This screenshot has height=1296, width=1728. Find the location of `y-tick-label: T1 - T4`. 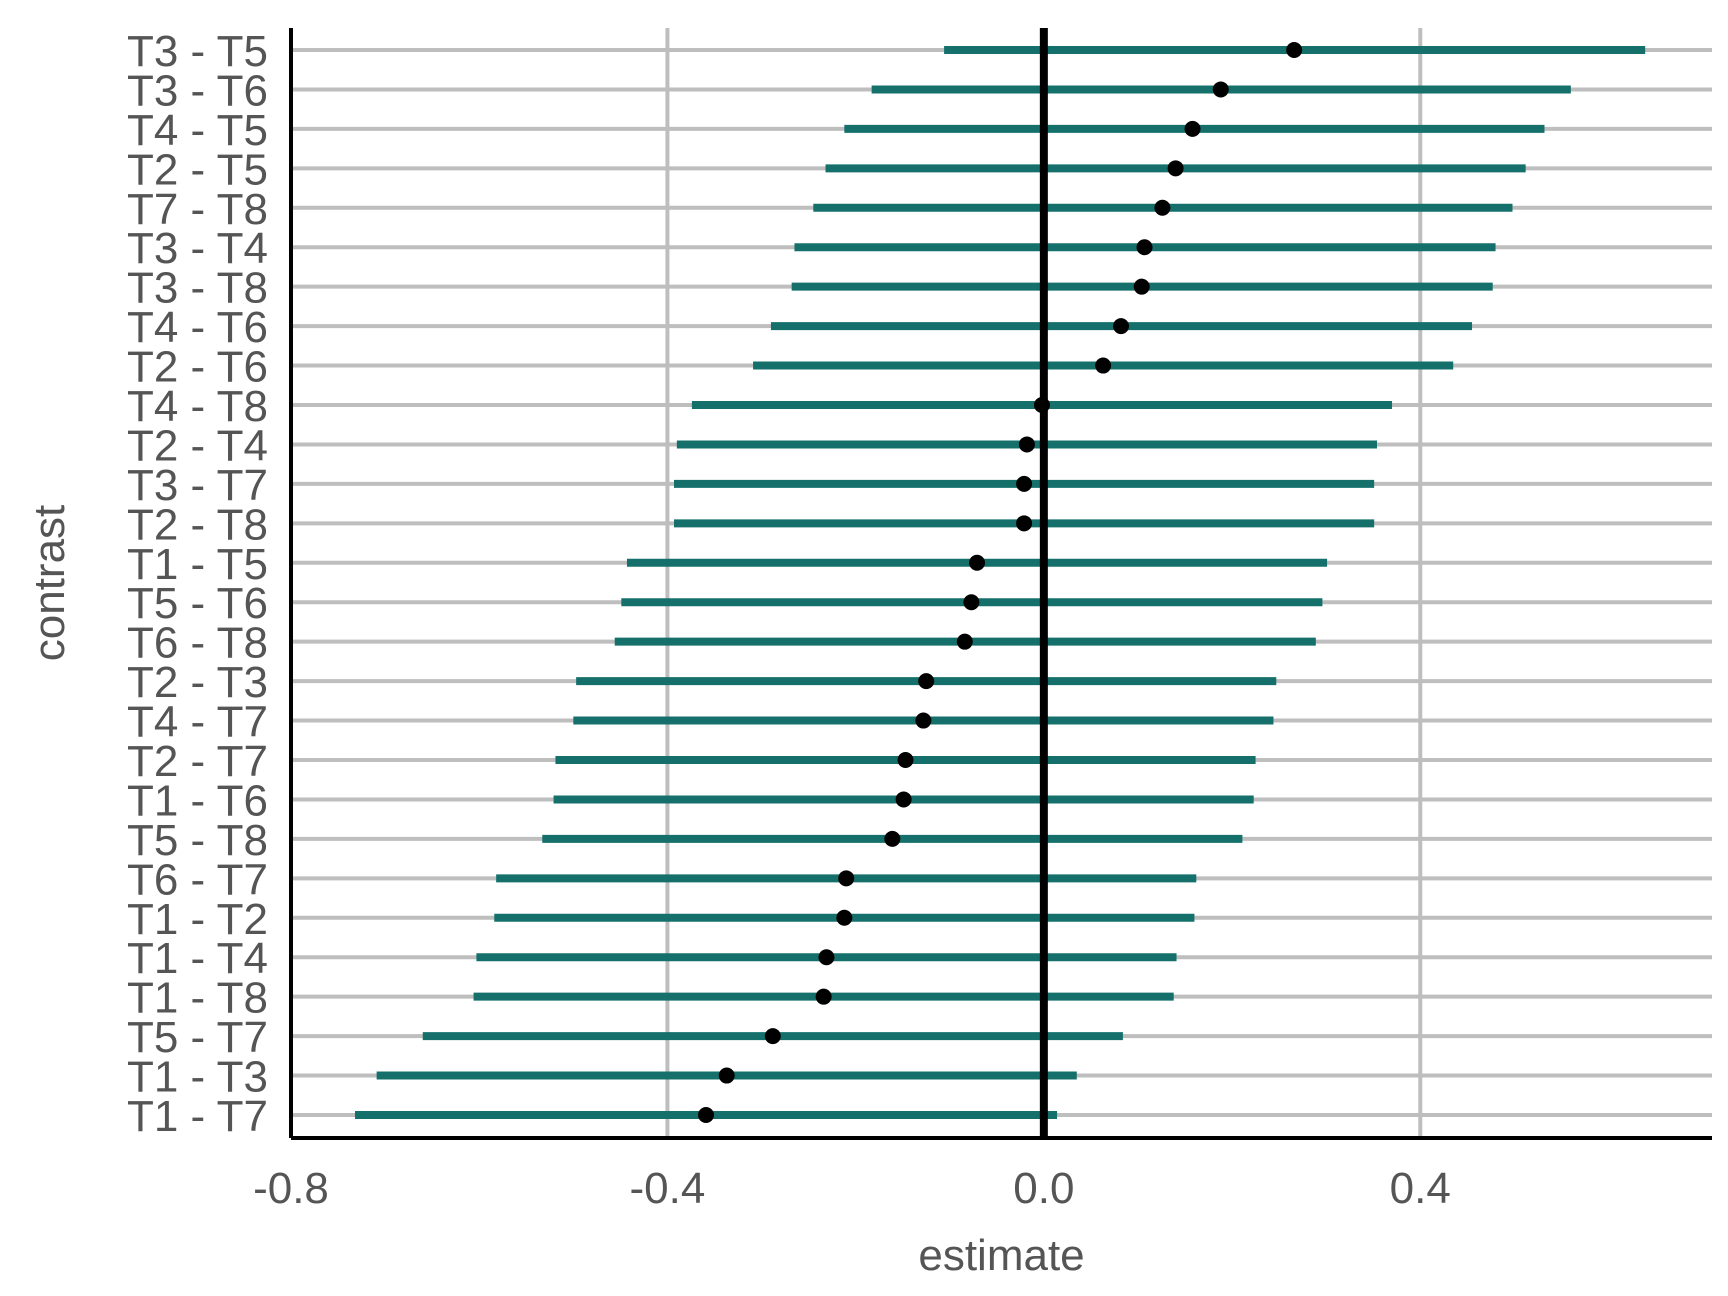

y-tick-label: T1 - T4 is located at coordinates (197, 958).